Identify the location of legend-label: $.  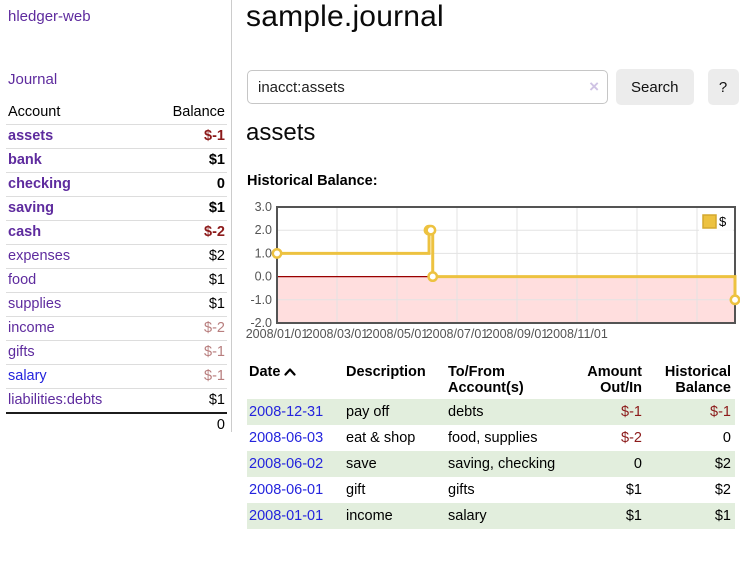
(723, 221).